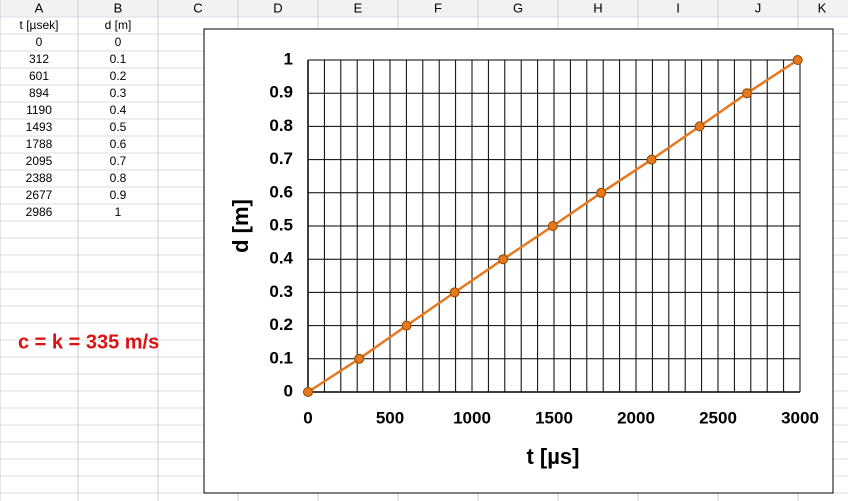 The image size is (848, 501). Describe the element at coordinates (822, 7) in the screenshot. I see `column-header: K` at that location.